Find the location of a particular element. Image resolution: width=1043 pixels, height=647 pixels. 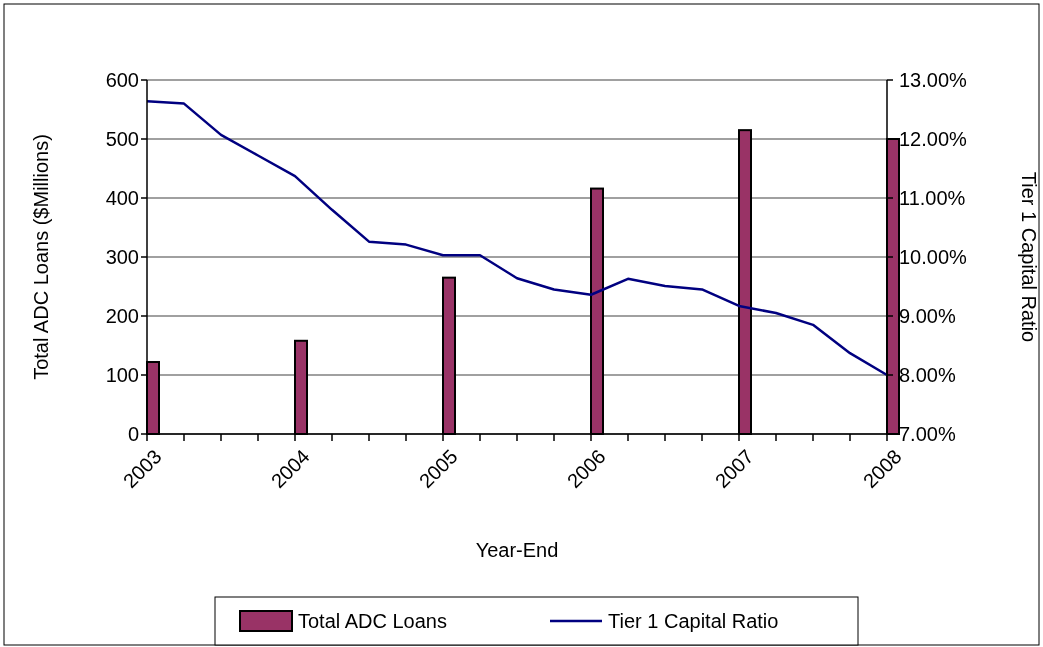

y2-tick-label: 7.00% is located at coordinates (927, 434).